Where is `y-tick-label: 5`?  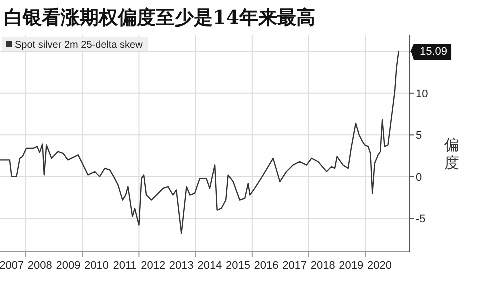 y-tick-label: 5 is located at coordinates (419, 136).